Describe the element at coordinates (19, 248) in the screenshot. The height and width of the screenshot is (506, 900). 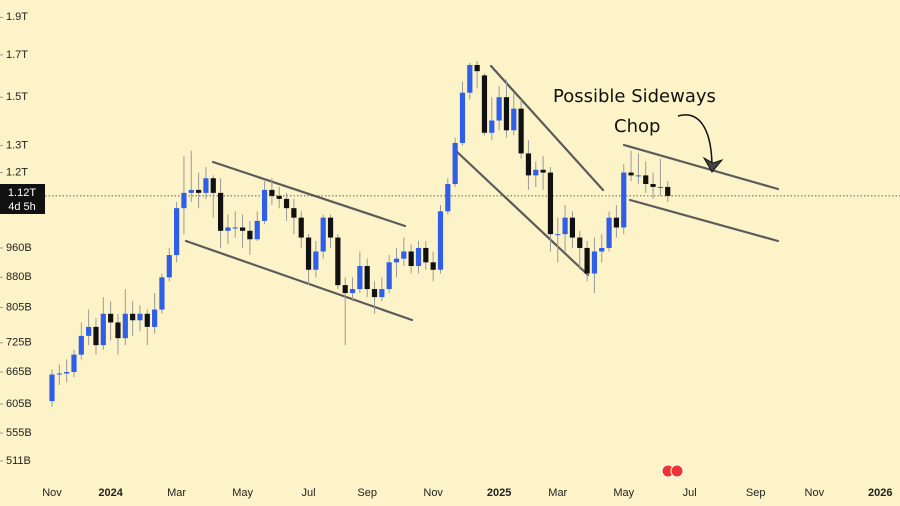
I see `y-tick-label: 960B` at that location.